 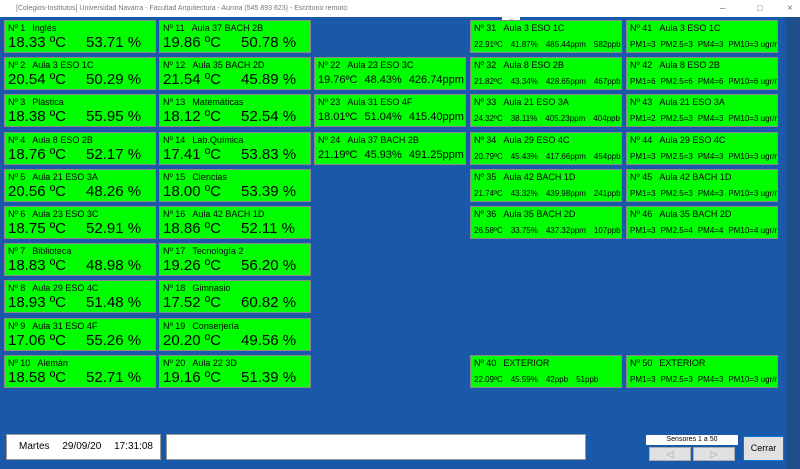 What do you see at coordinates (74, 377) in the screenshot?
I see `readings: 18.58 ºC 52.71 %` at bounding box center [74, 377].